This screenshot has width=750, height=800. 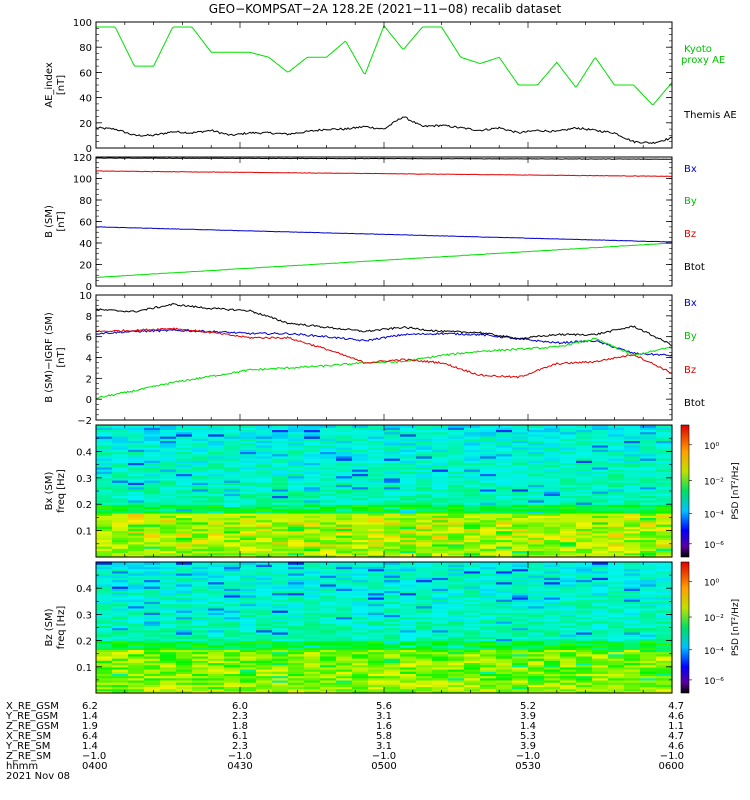 I want to click on footer-value: 4.7, so click(x=676, y=736).